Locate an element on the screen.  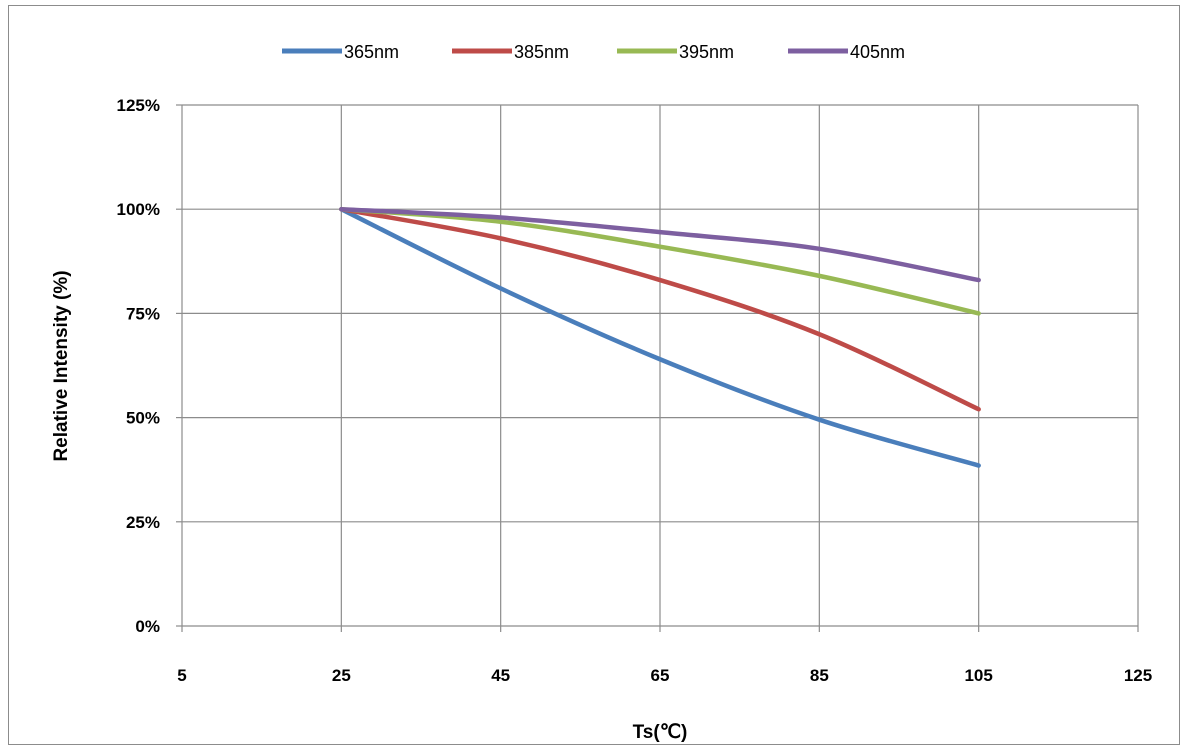
legend: 365nm 385nm 395nm 405nm is located at coordinates (593, 52).